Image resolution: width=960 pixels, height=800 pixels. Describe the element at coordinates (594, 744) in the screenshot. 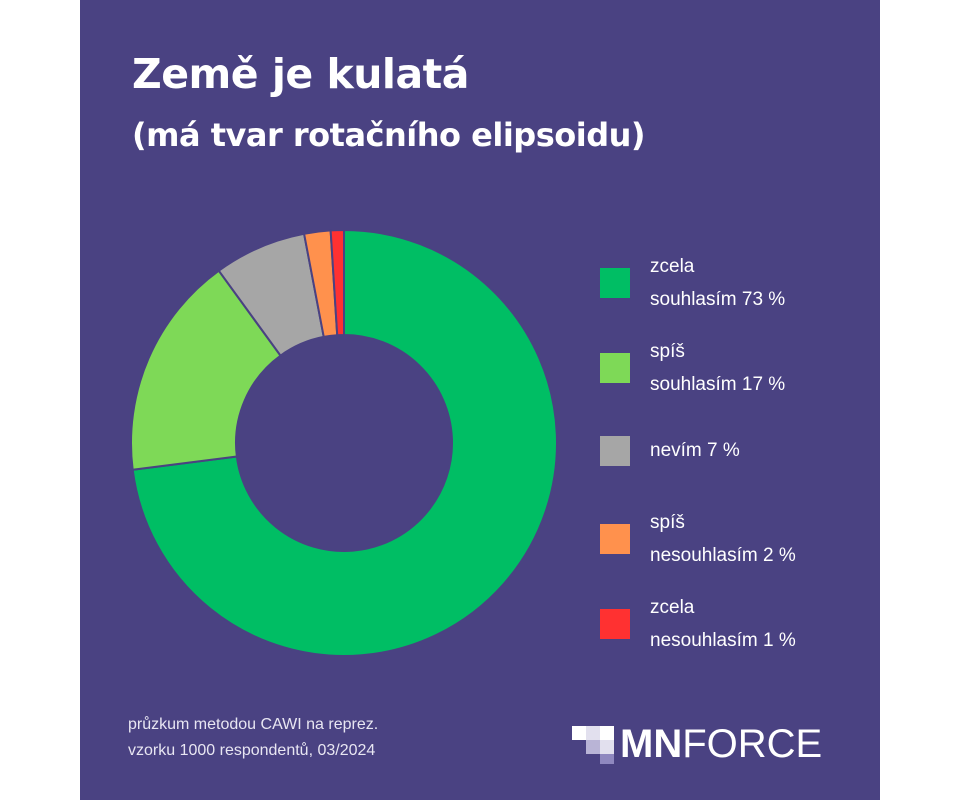

I see `logo-squares-icon` at that location.